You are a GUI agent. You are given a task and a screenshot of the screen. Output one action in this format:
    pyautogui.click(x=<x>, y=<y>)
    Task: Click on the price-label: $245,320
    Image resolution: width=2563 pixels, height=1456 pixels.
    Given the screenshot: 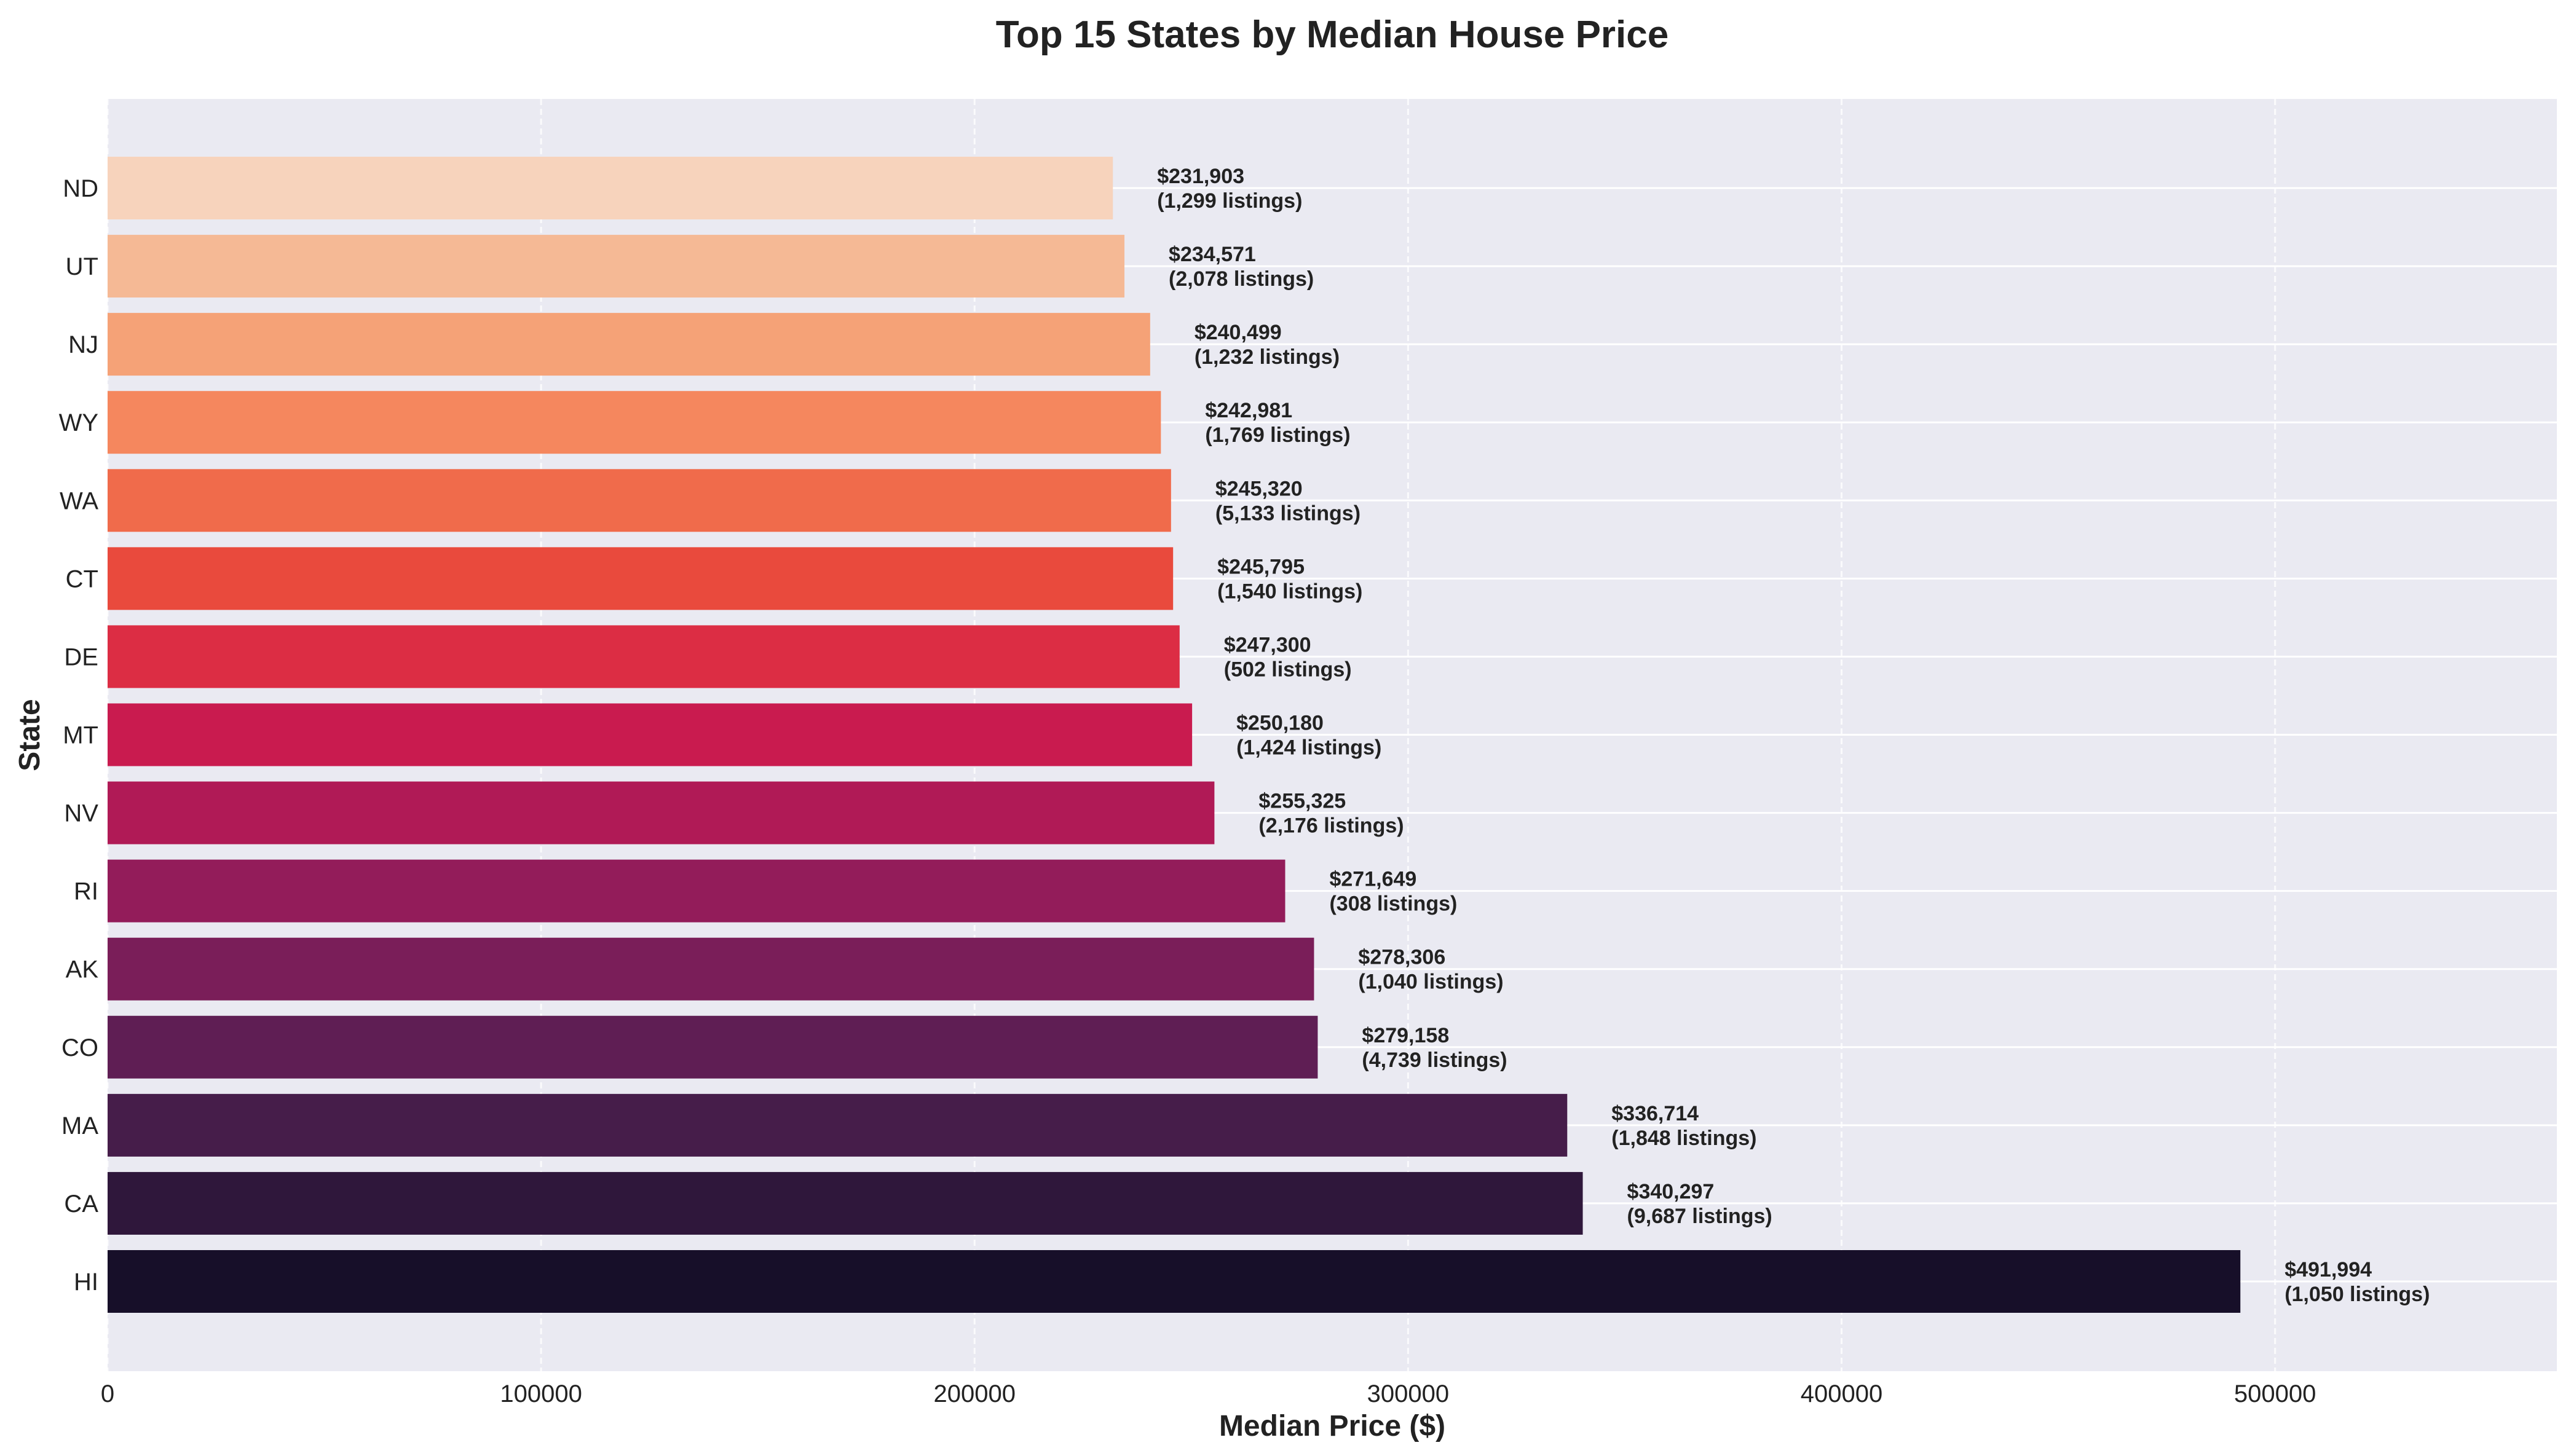 What is the action you would take?
    pyautogui.click(x=1259, y=488)
    